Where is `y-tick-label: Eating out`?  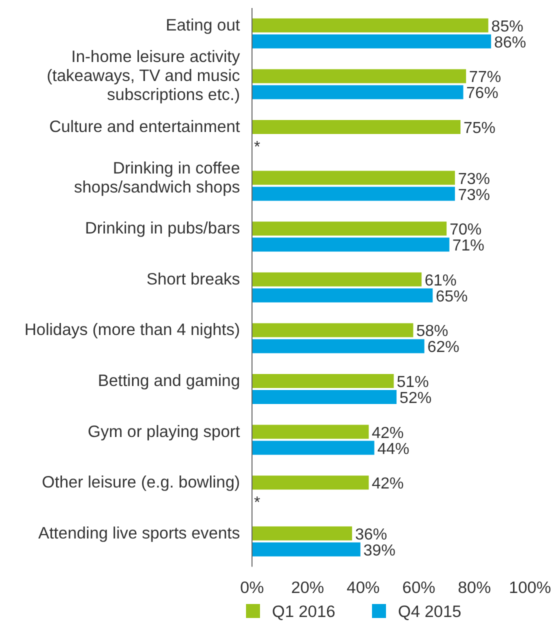 y-tick-label: Eating out is located at coordinates (203, 25).